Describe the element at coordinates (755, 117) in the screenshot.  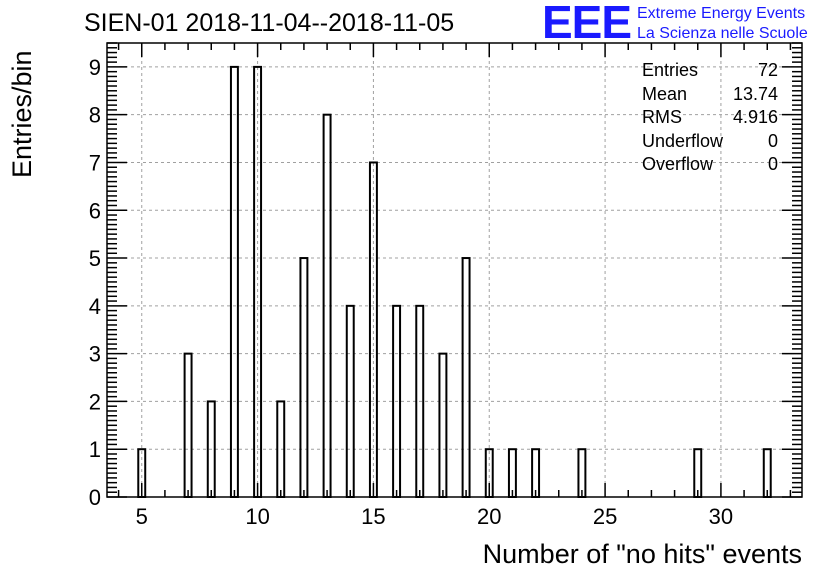
I see `stats-value: 4.916` at that location.